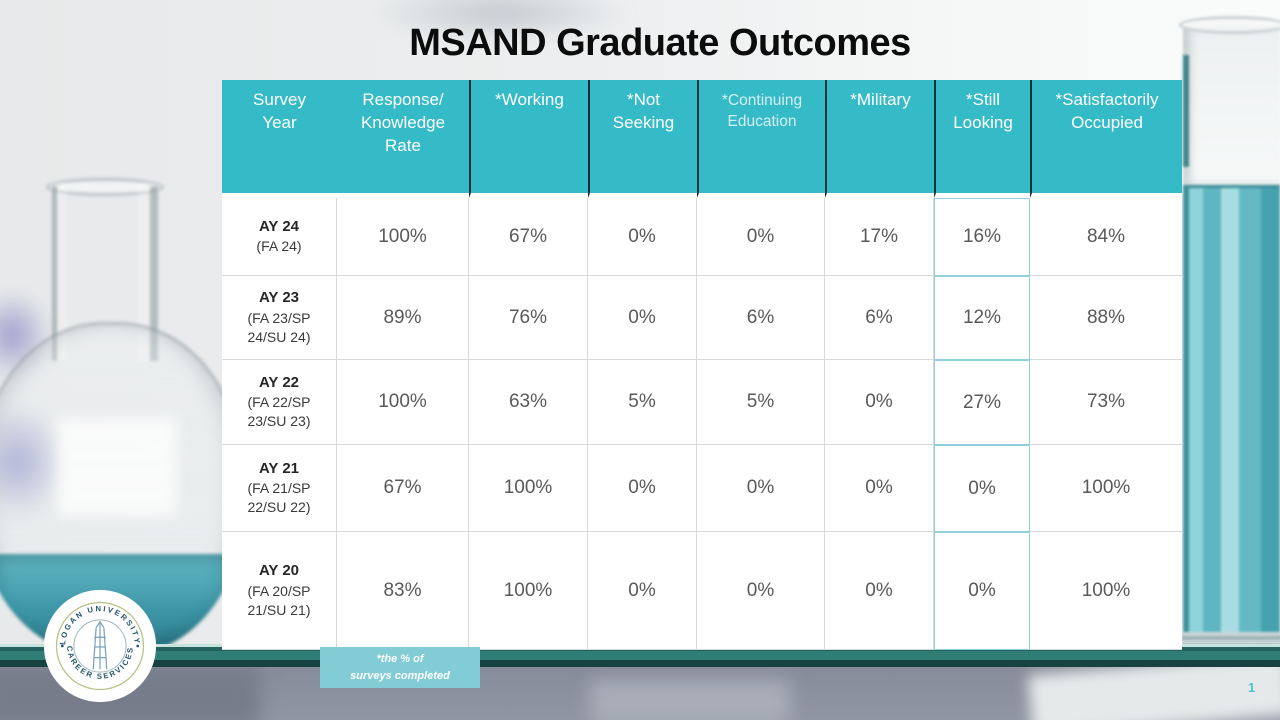 This screenshot has height=720, width=1280. Describe the element at coordinates (1252, 687) in the screenshot. I see `page-number: 1` at that location.